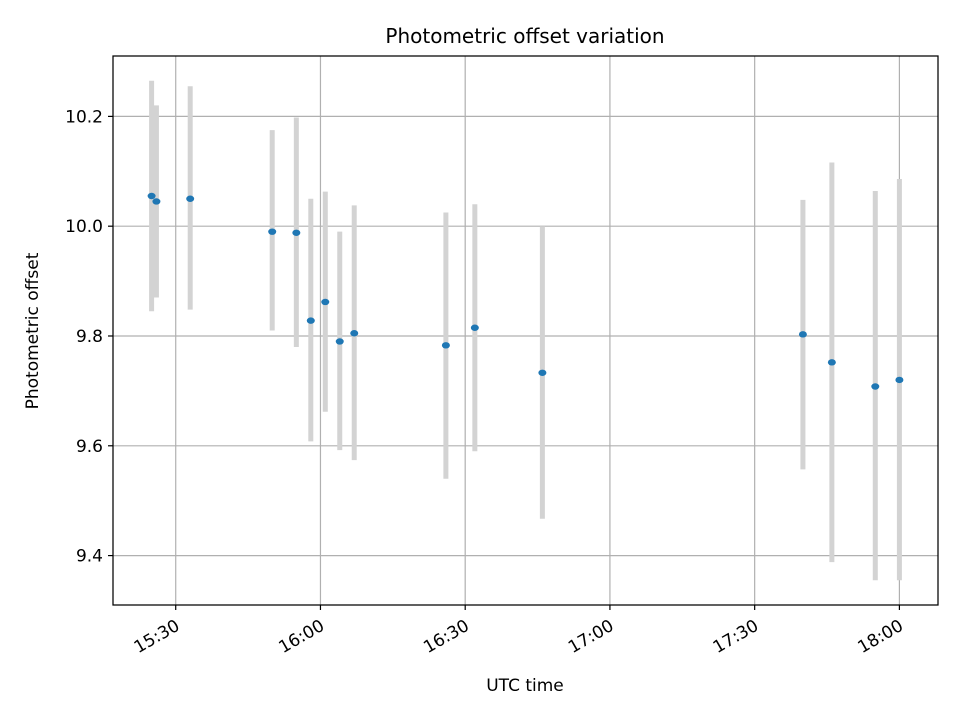 Image resolution: width=960 pixels, height=720 pixels. I want to click on y-axis: 9.4 9.6 9.8 10.0 10.2, so click(89, 337).